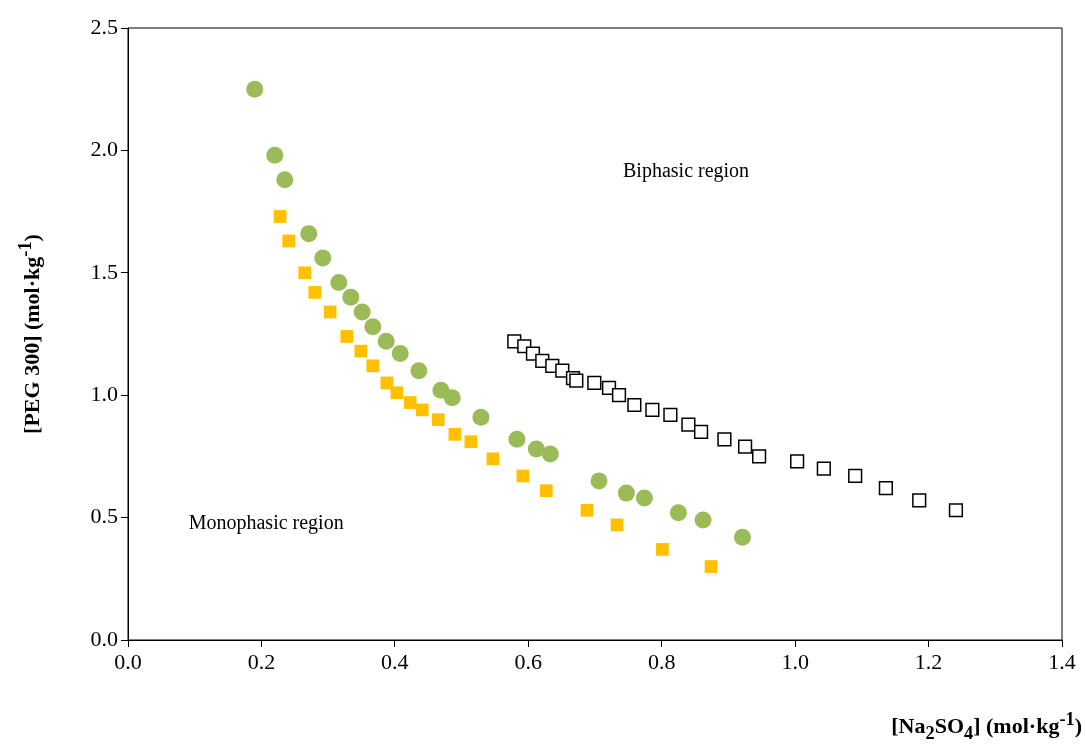  I want to click on x-tick-label: 0.0, so click(128, 661).